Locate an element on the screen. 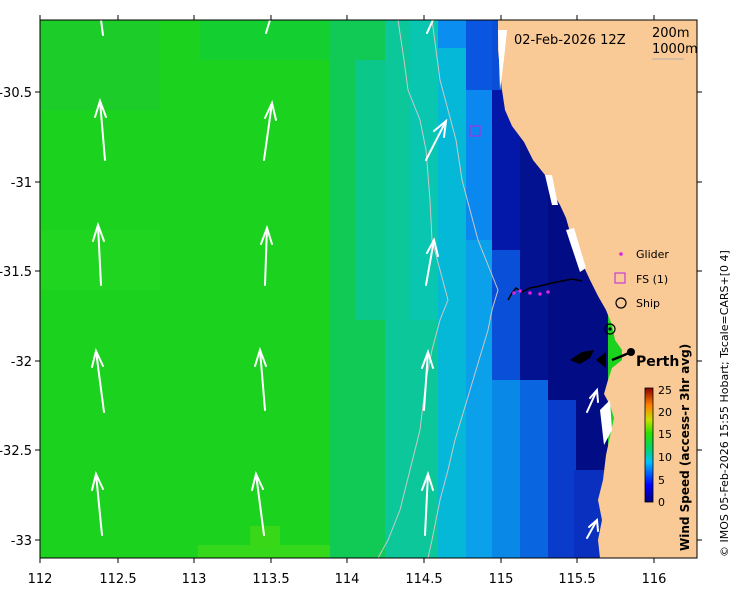 The width and height of the screenshot is (740, 592). lon-tick: 113.5 is located at coordinates (270, 579).